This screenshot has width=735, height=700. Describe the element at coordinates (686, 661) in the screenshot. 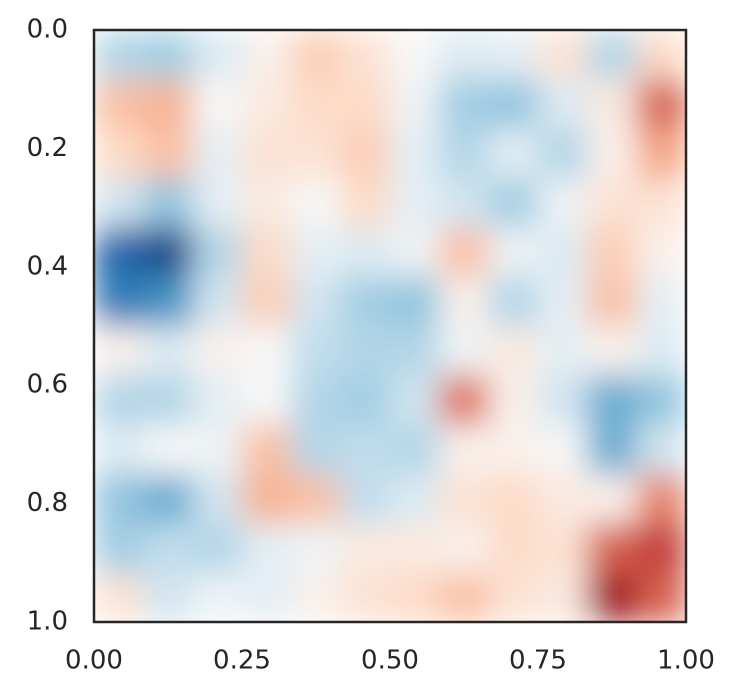

I see `x-tick-label: 1.00` at that location.